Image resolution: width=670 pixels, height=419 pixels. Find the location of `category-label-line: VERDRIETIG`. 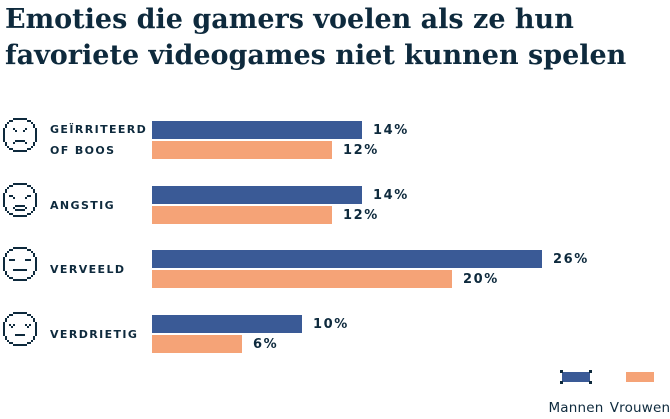

category-label-line: VERDRIETIG is located at coordinates (94, 334).